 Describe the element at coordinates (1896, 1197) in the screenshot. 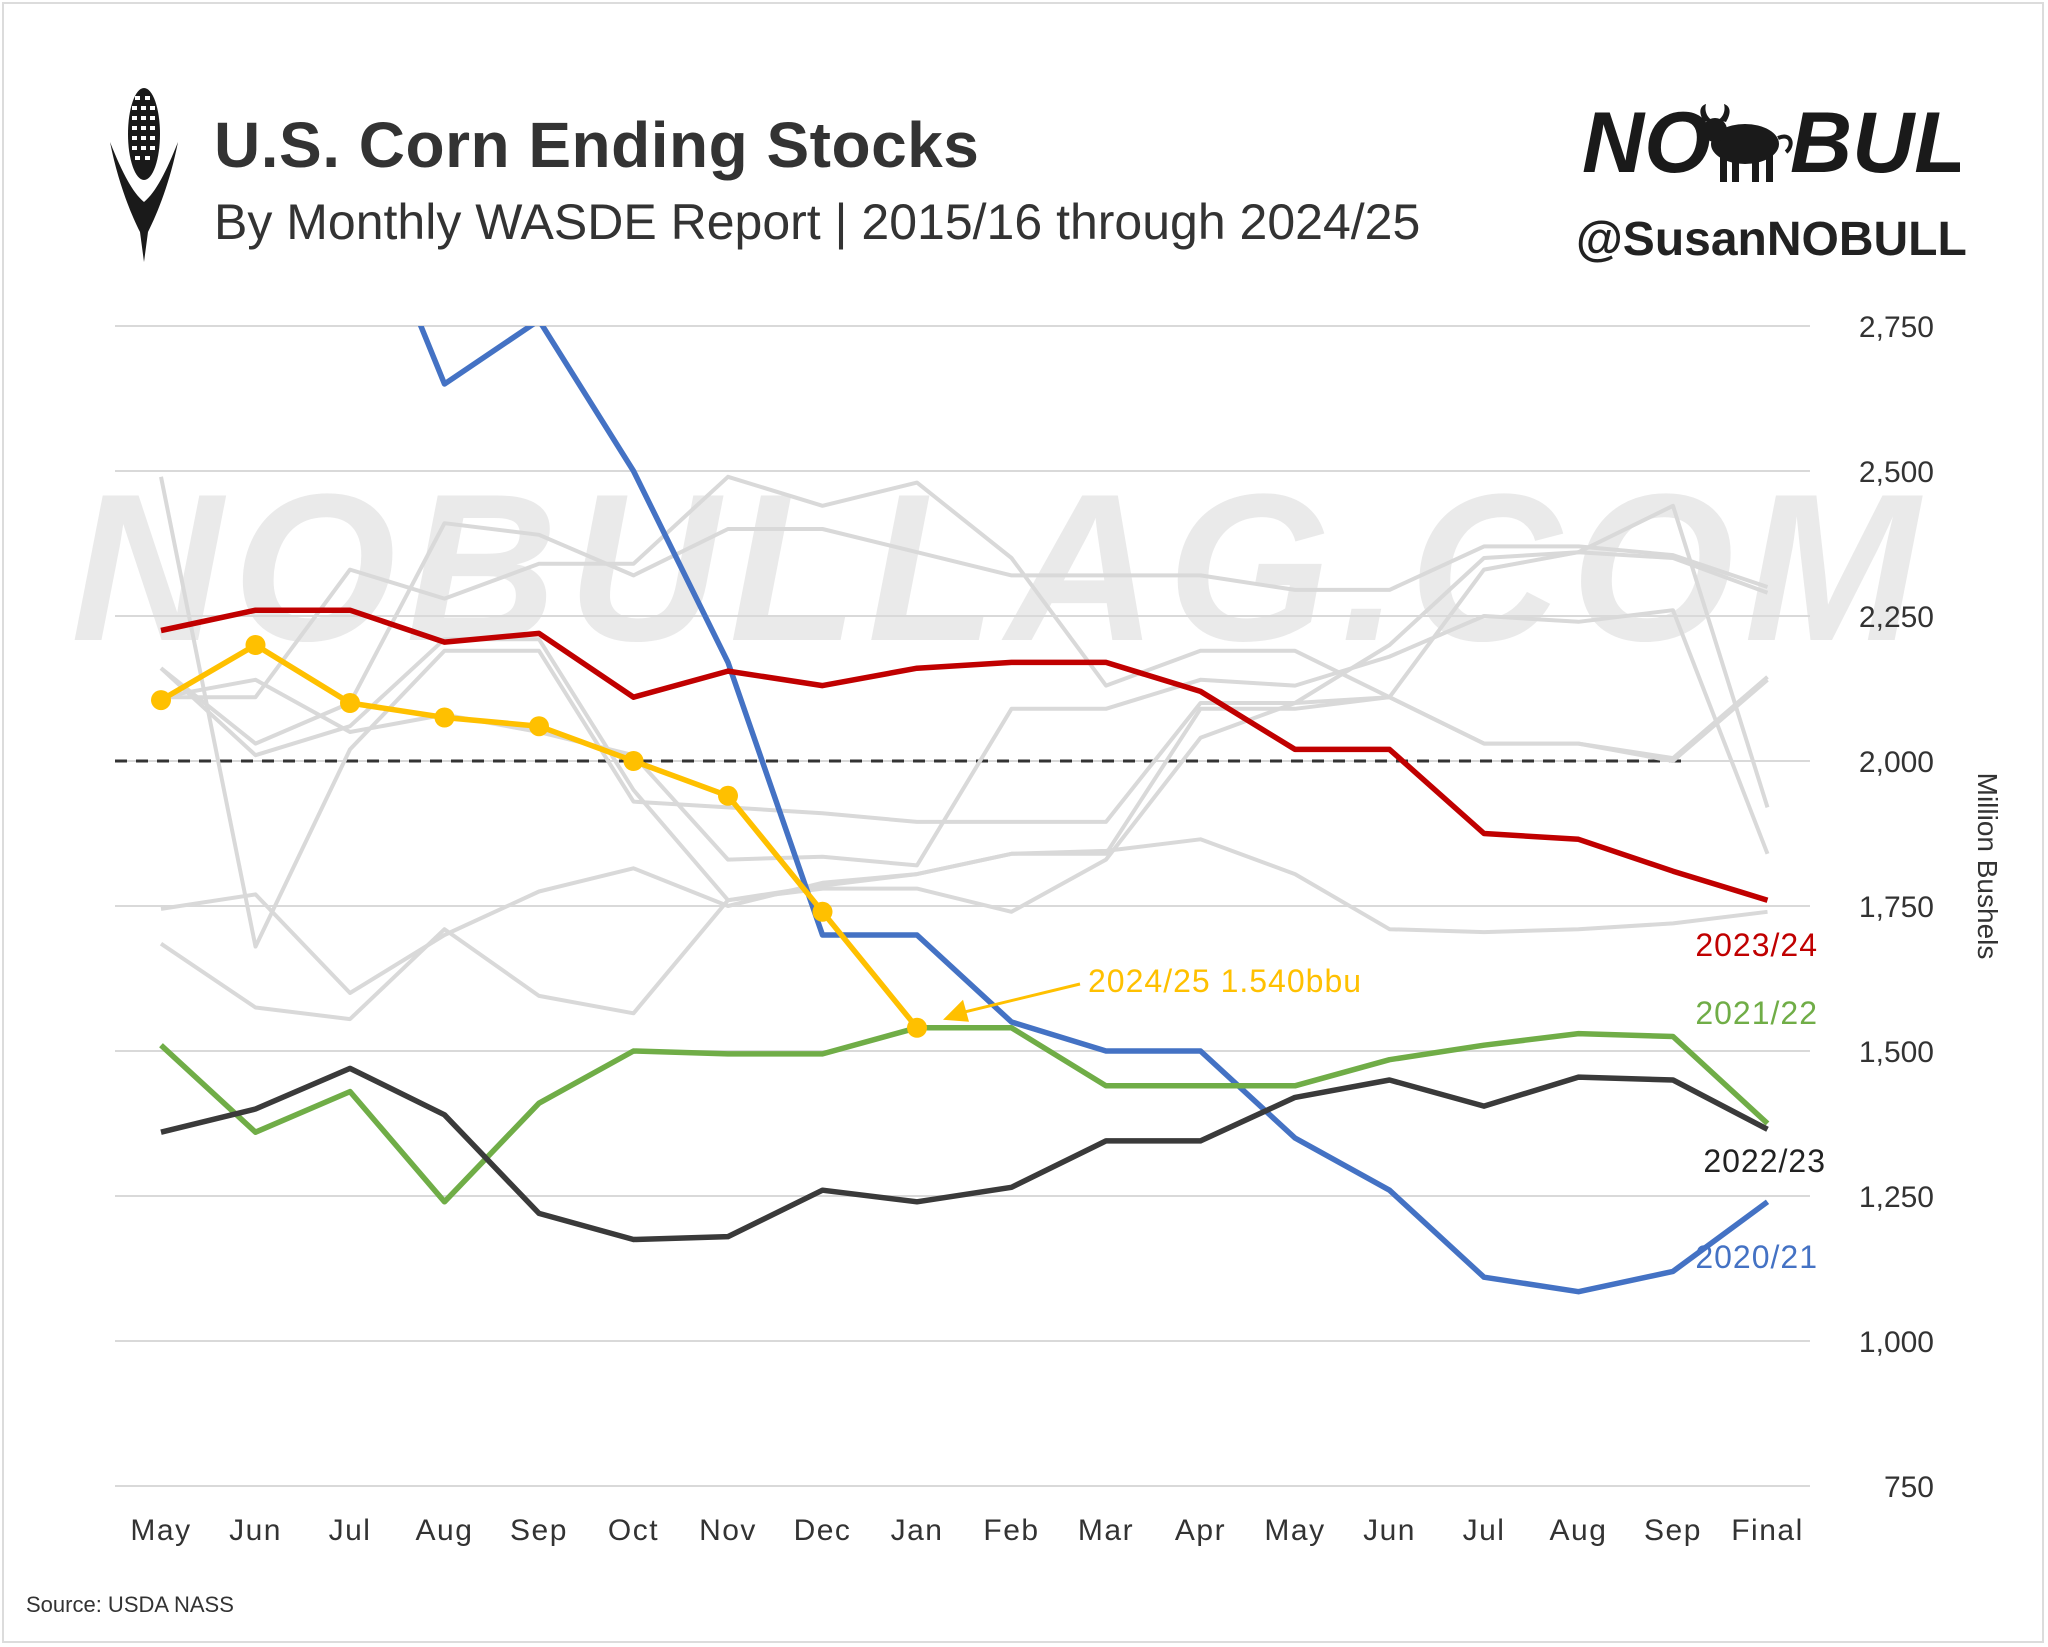

I see `y-tick-label: 1,250` at that location.